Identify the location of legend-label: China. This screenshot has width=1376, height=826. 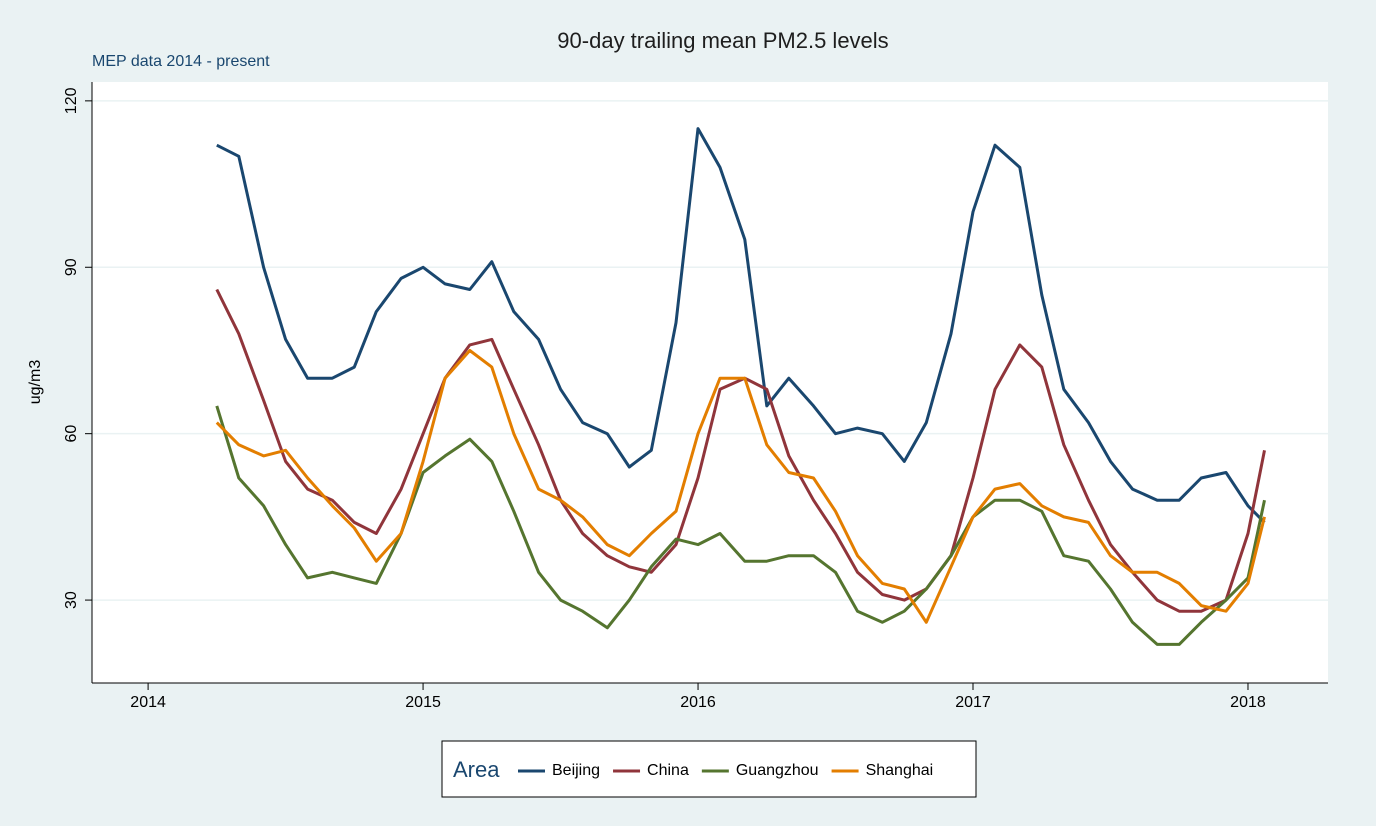
(668, 770).